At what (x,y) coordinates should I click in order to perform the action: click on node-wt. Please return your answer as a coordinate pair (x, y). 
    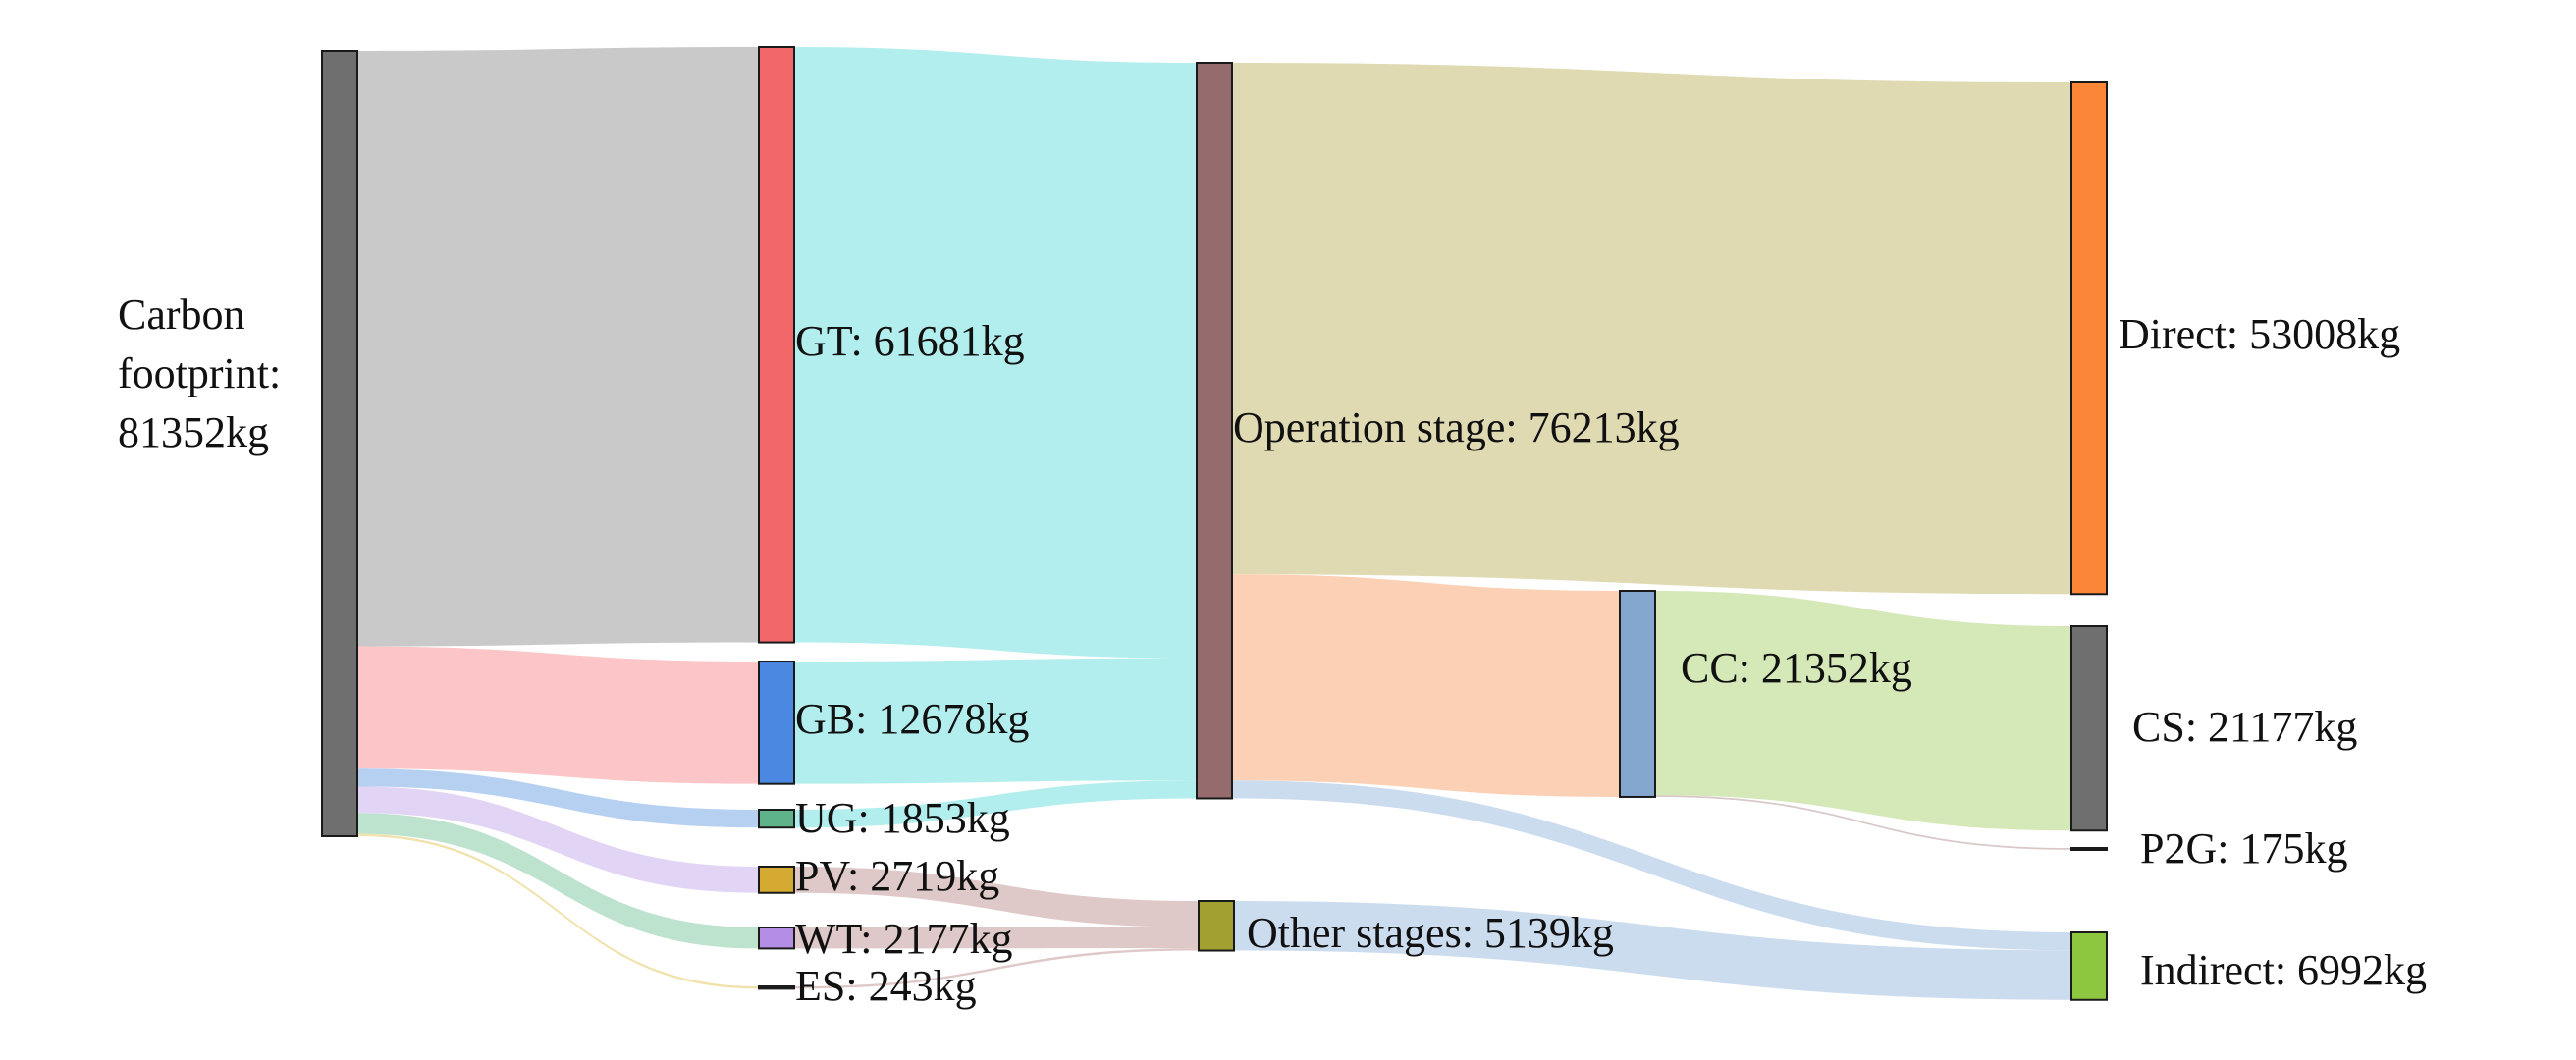
    Looking at the image, I should click on (776, 938).